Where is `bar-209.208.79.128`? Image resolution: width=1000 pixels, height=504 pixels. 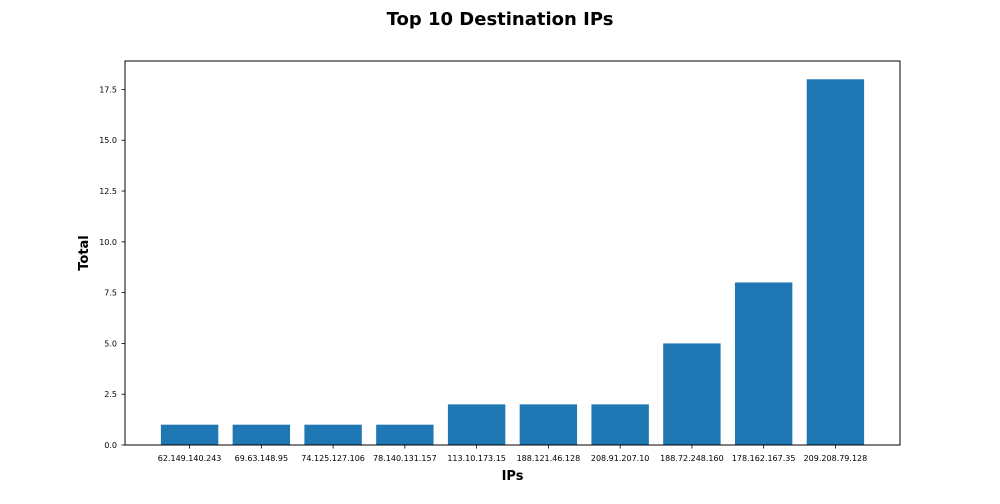
bar-209.208.79.128 is located at coordinates (835, 262).